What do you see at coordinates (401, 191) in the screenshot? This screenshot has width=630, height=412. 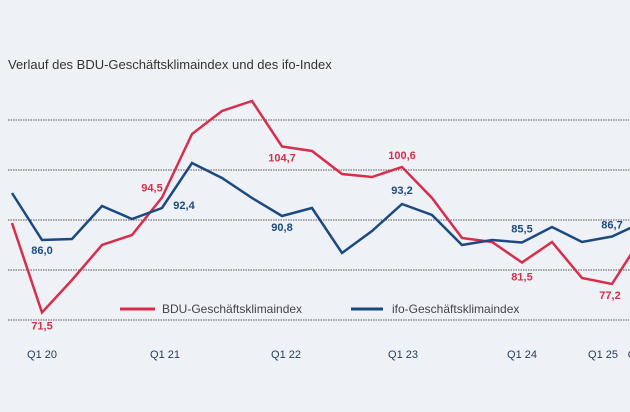 I see `data-label: 93,2` at bounding box center [401, 191].